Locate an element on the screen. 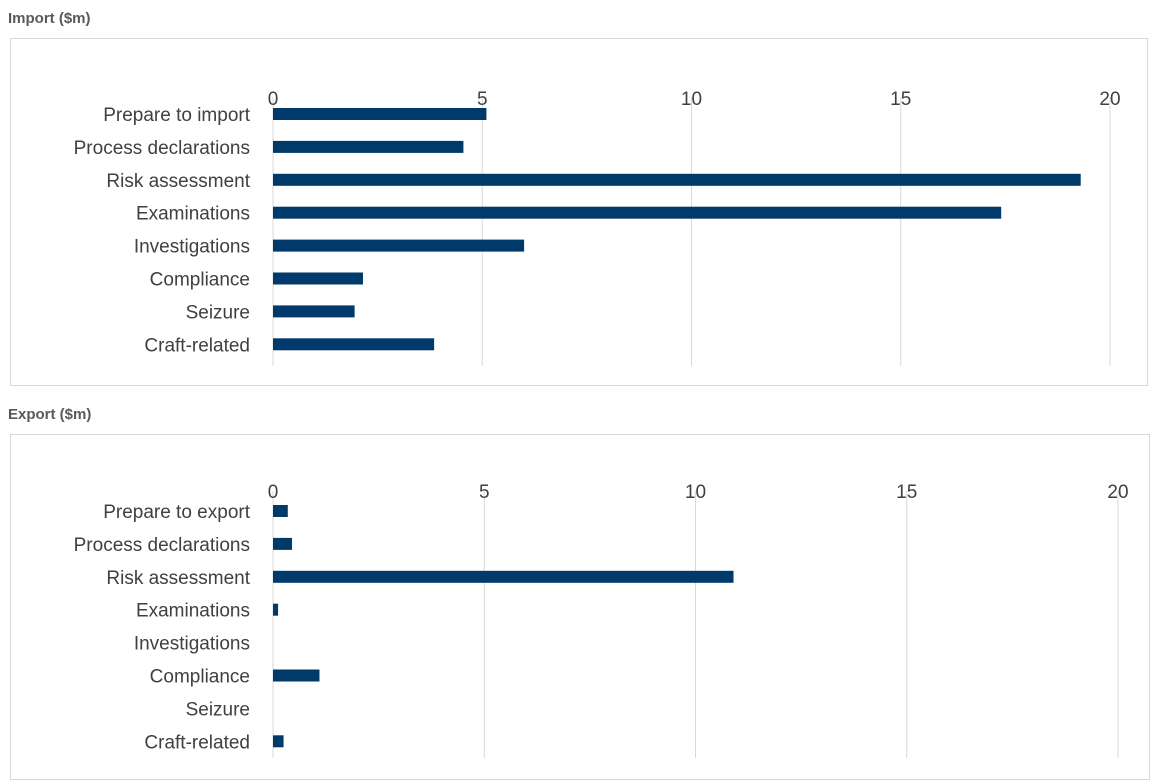 This screenshot has width=1154, height=784. import-category-label: Examinations is located at coordinates (193, 214).